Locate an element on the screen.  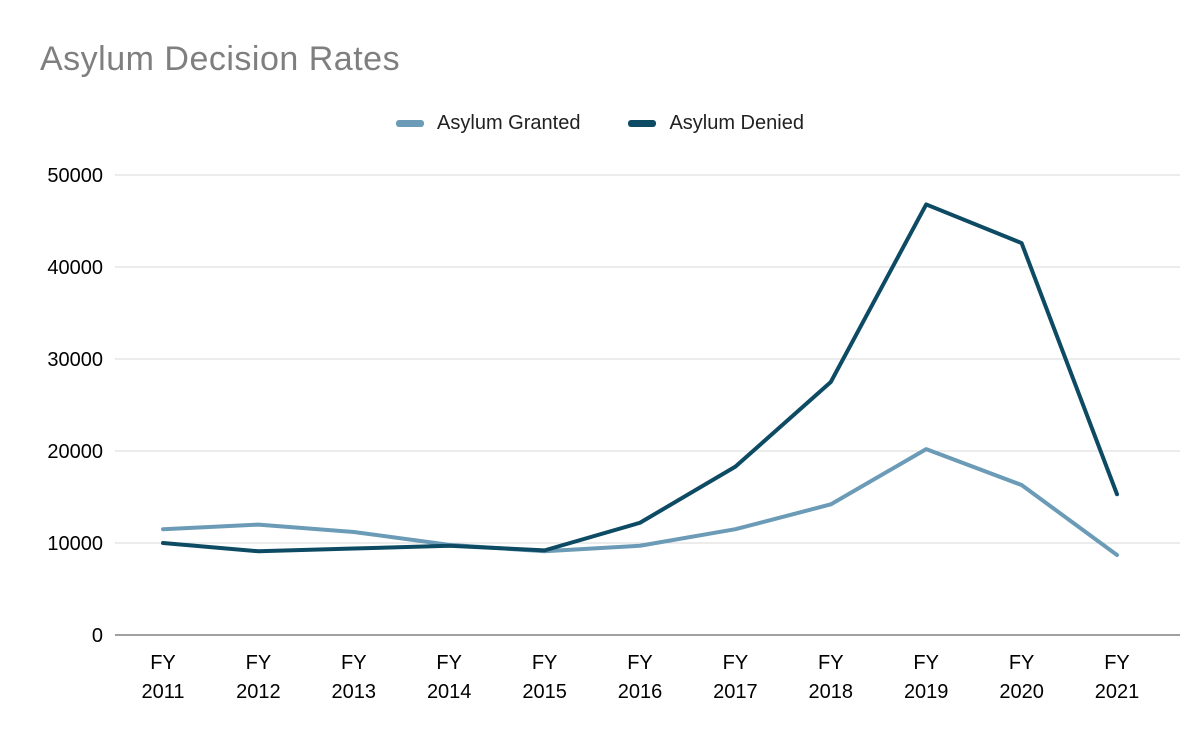
x-tick-label: 2011 is located at coordinates (162, 692).